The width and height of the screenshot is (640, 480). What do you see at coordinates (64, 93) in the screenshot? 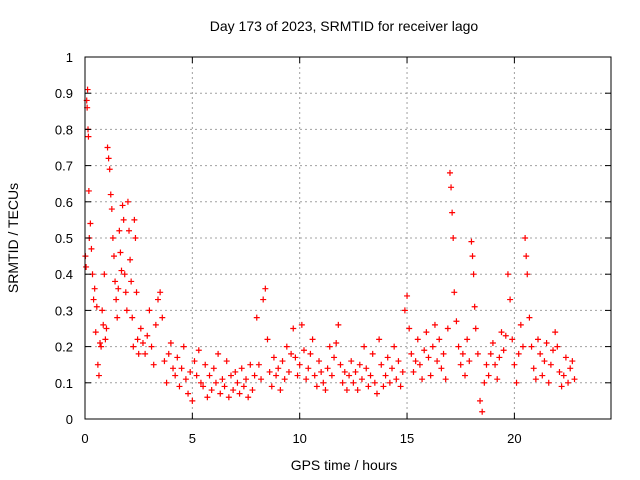
I see `y-tick-label: 0.9` at bounding box center [64, 93].